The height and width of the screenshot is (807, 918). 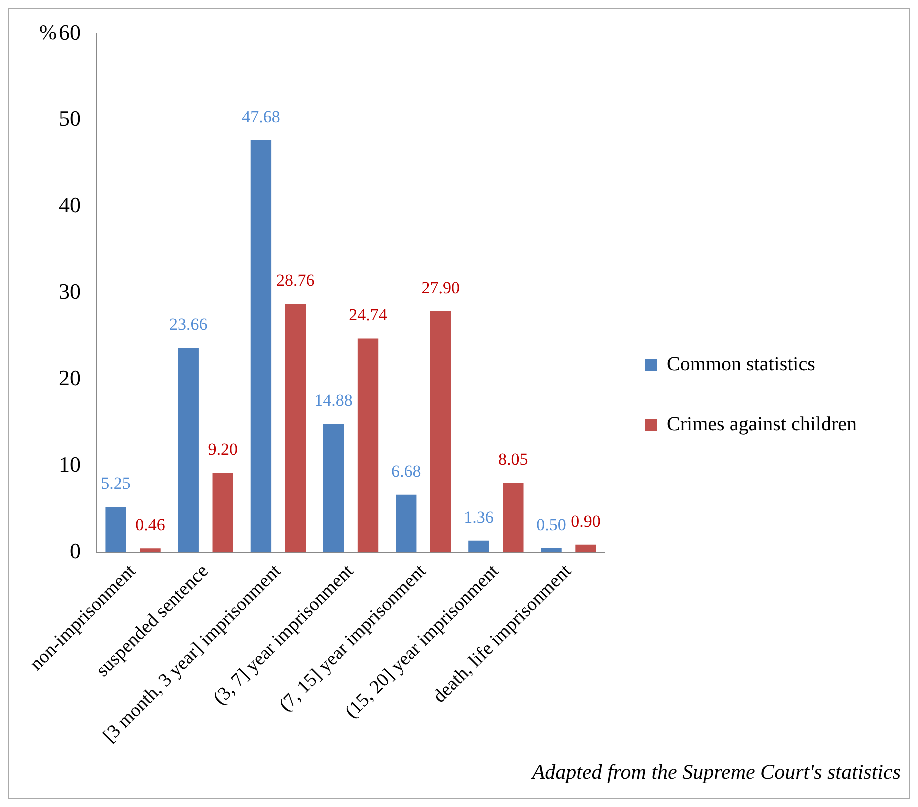 What do you see at coordinates (715, 772) in the screenshot?
I see `text: Adapted from the Supreme Court's statistics` at bounding box center [715, 772].